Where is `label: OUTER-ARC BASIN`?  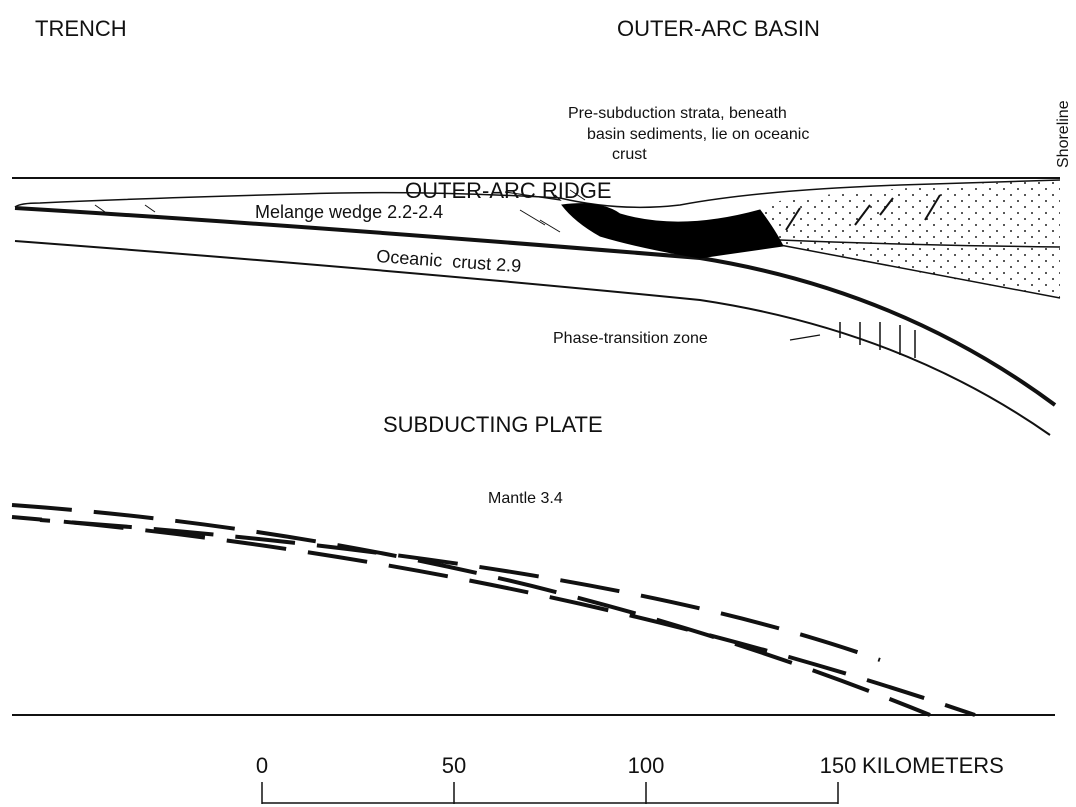
label: OUTER-ARC BASIN is located at coordinates (718, 28).